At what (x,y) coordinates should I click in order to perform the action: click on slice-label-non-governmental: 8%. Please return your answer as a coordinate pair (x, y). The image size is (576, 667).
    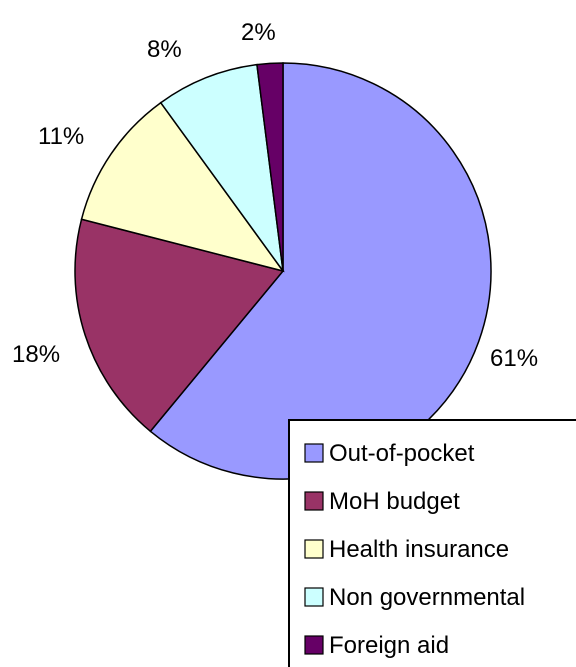
    Looking at the image, I should click on (164, 49).